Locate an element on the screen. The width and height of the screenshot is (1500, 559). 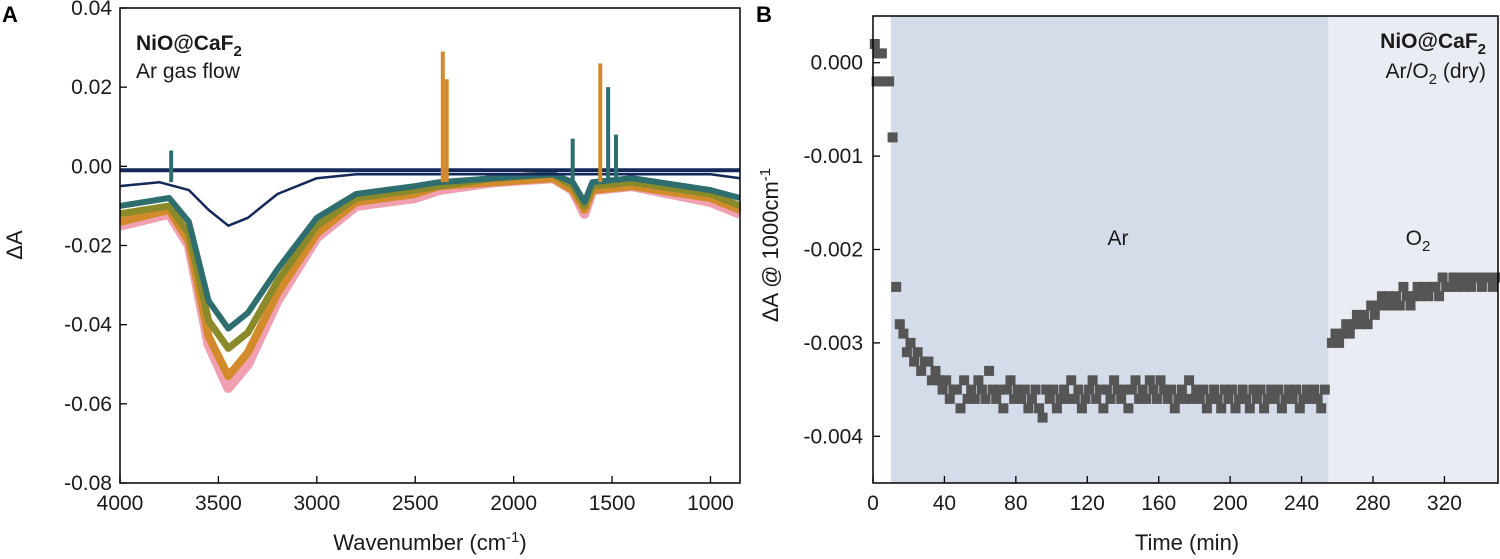
panel-b-condition-label: Ar/O2 (dry) is located at coordinates (1435, 74).